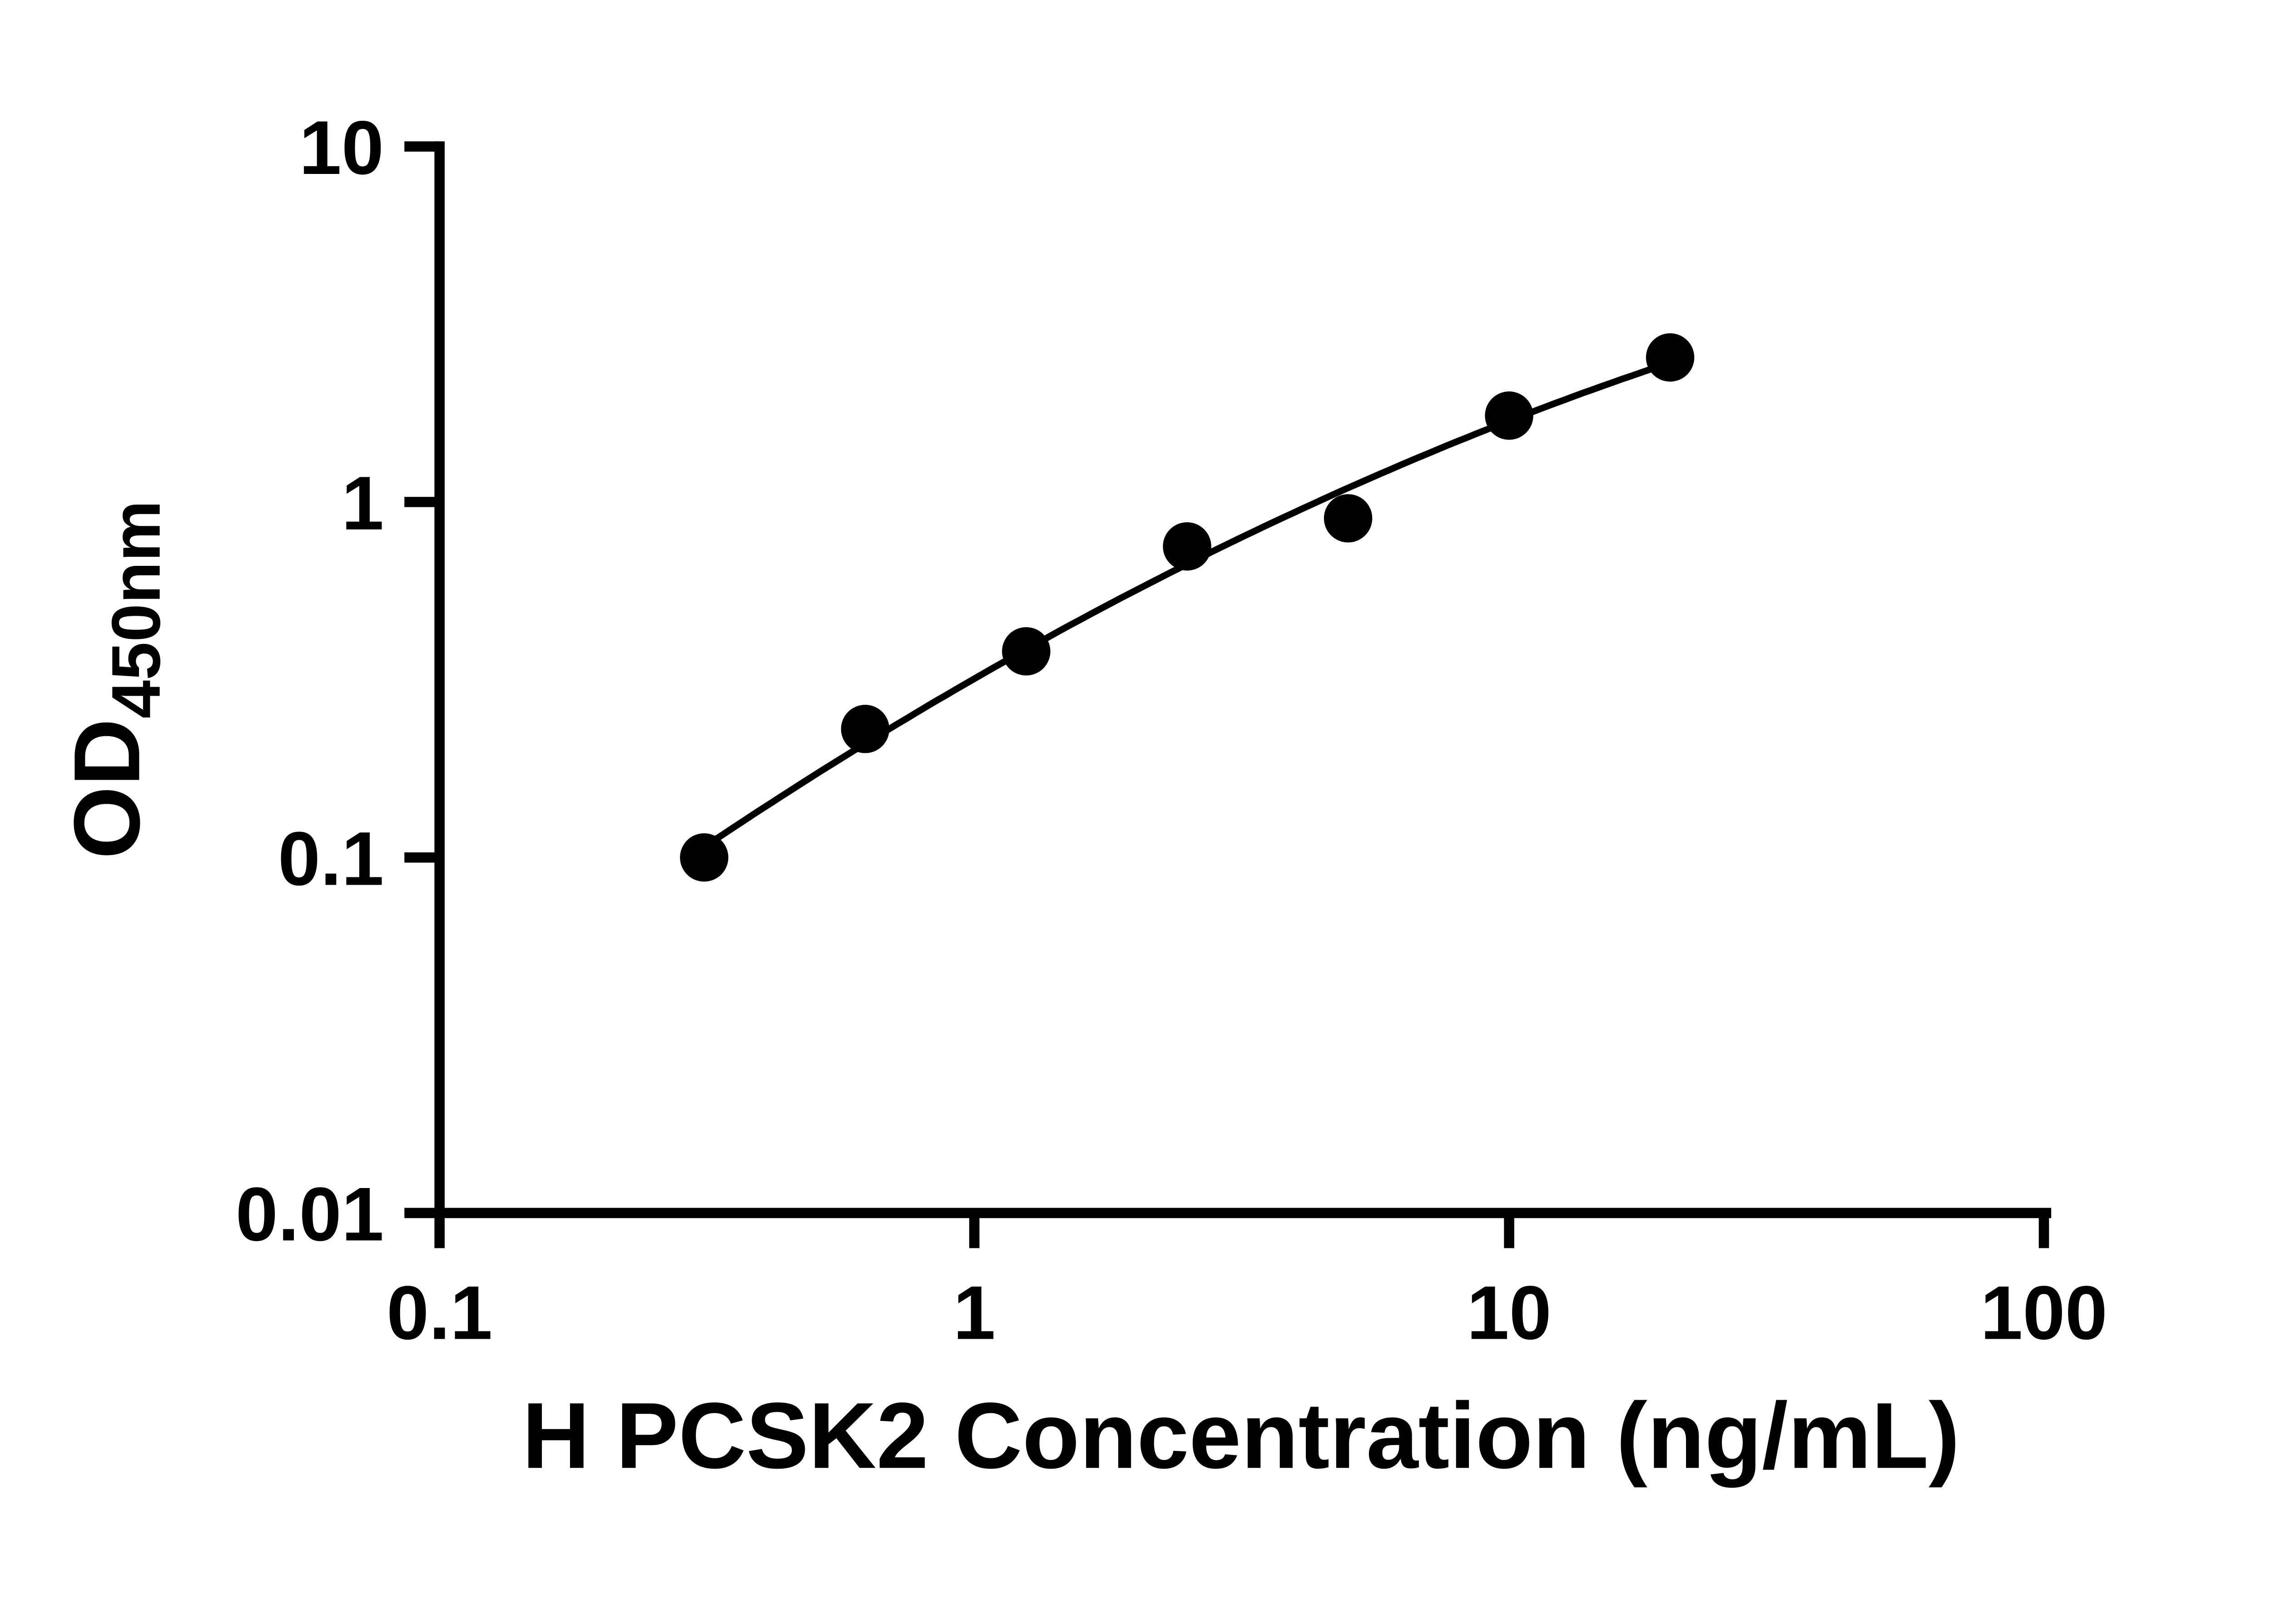 The image size is (2271, 1624). Describe the element at coordinates (310, 1214) in the screenshot. I see `y-tick-label: 0.01` at that location.